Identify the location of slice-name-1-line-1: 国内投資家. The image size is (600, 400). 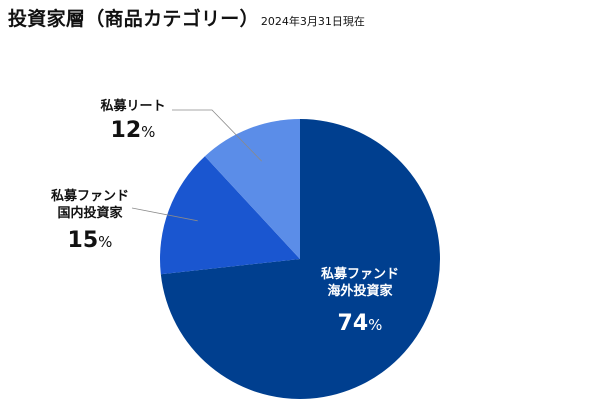
(90, 213).